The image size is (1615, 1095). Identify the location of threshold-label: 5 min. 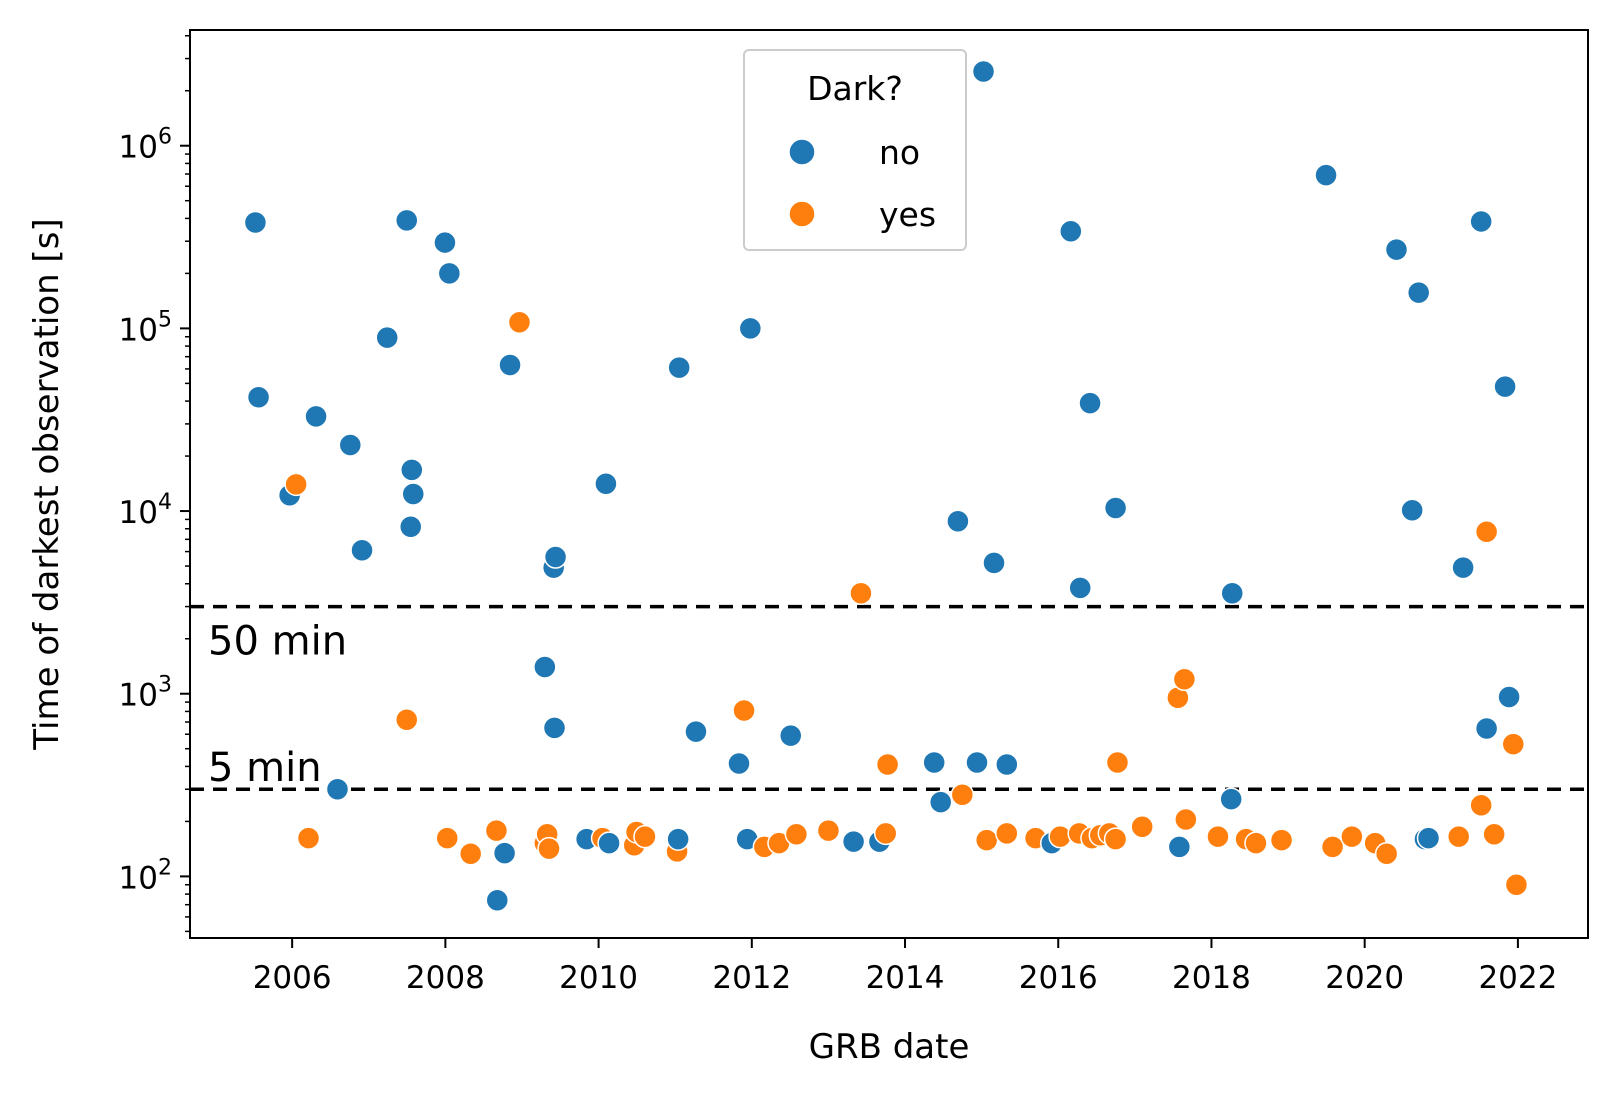
(265, 768).